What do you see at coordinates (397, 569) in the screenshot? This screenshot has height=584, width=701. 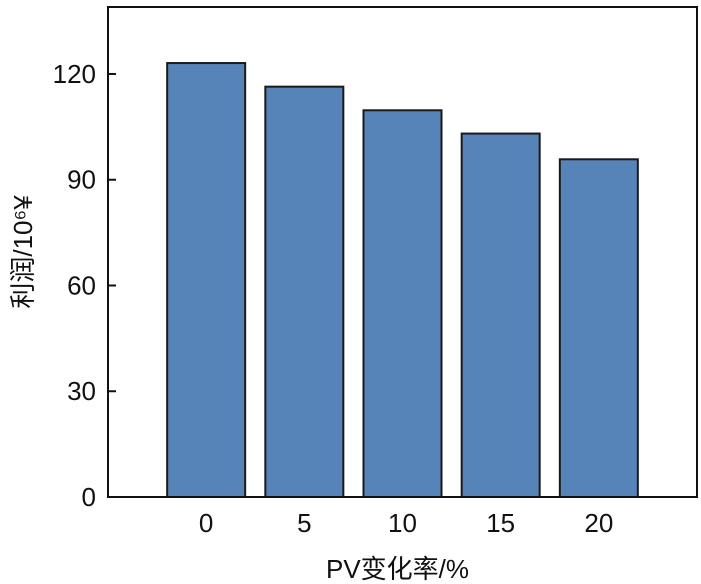 I see `x-axis-label: PV变化率/%` at bounding box center [397, 569].